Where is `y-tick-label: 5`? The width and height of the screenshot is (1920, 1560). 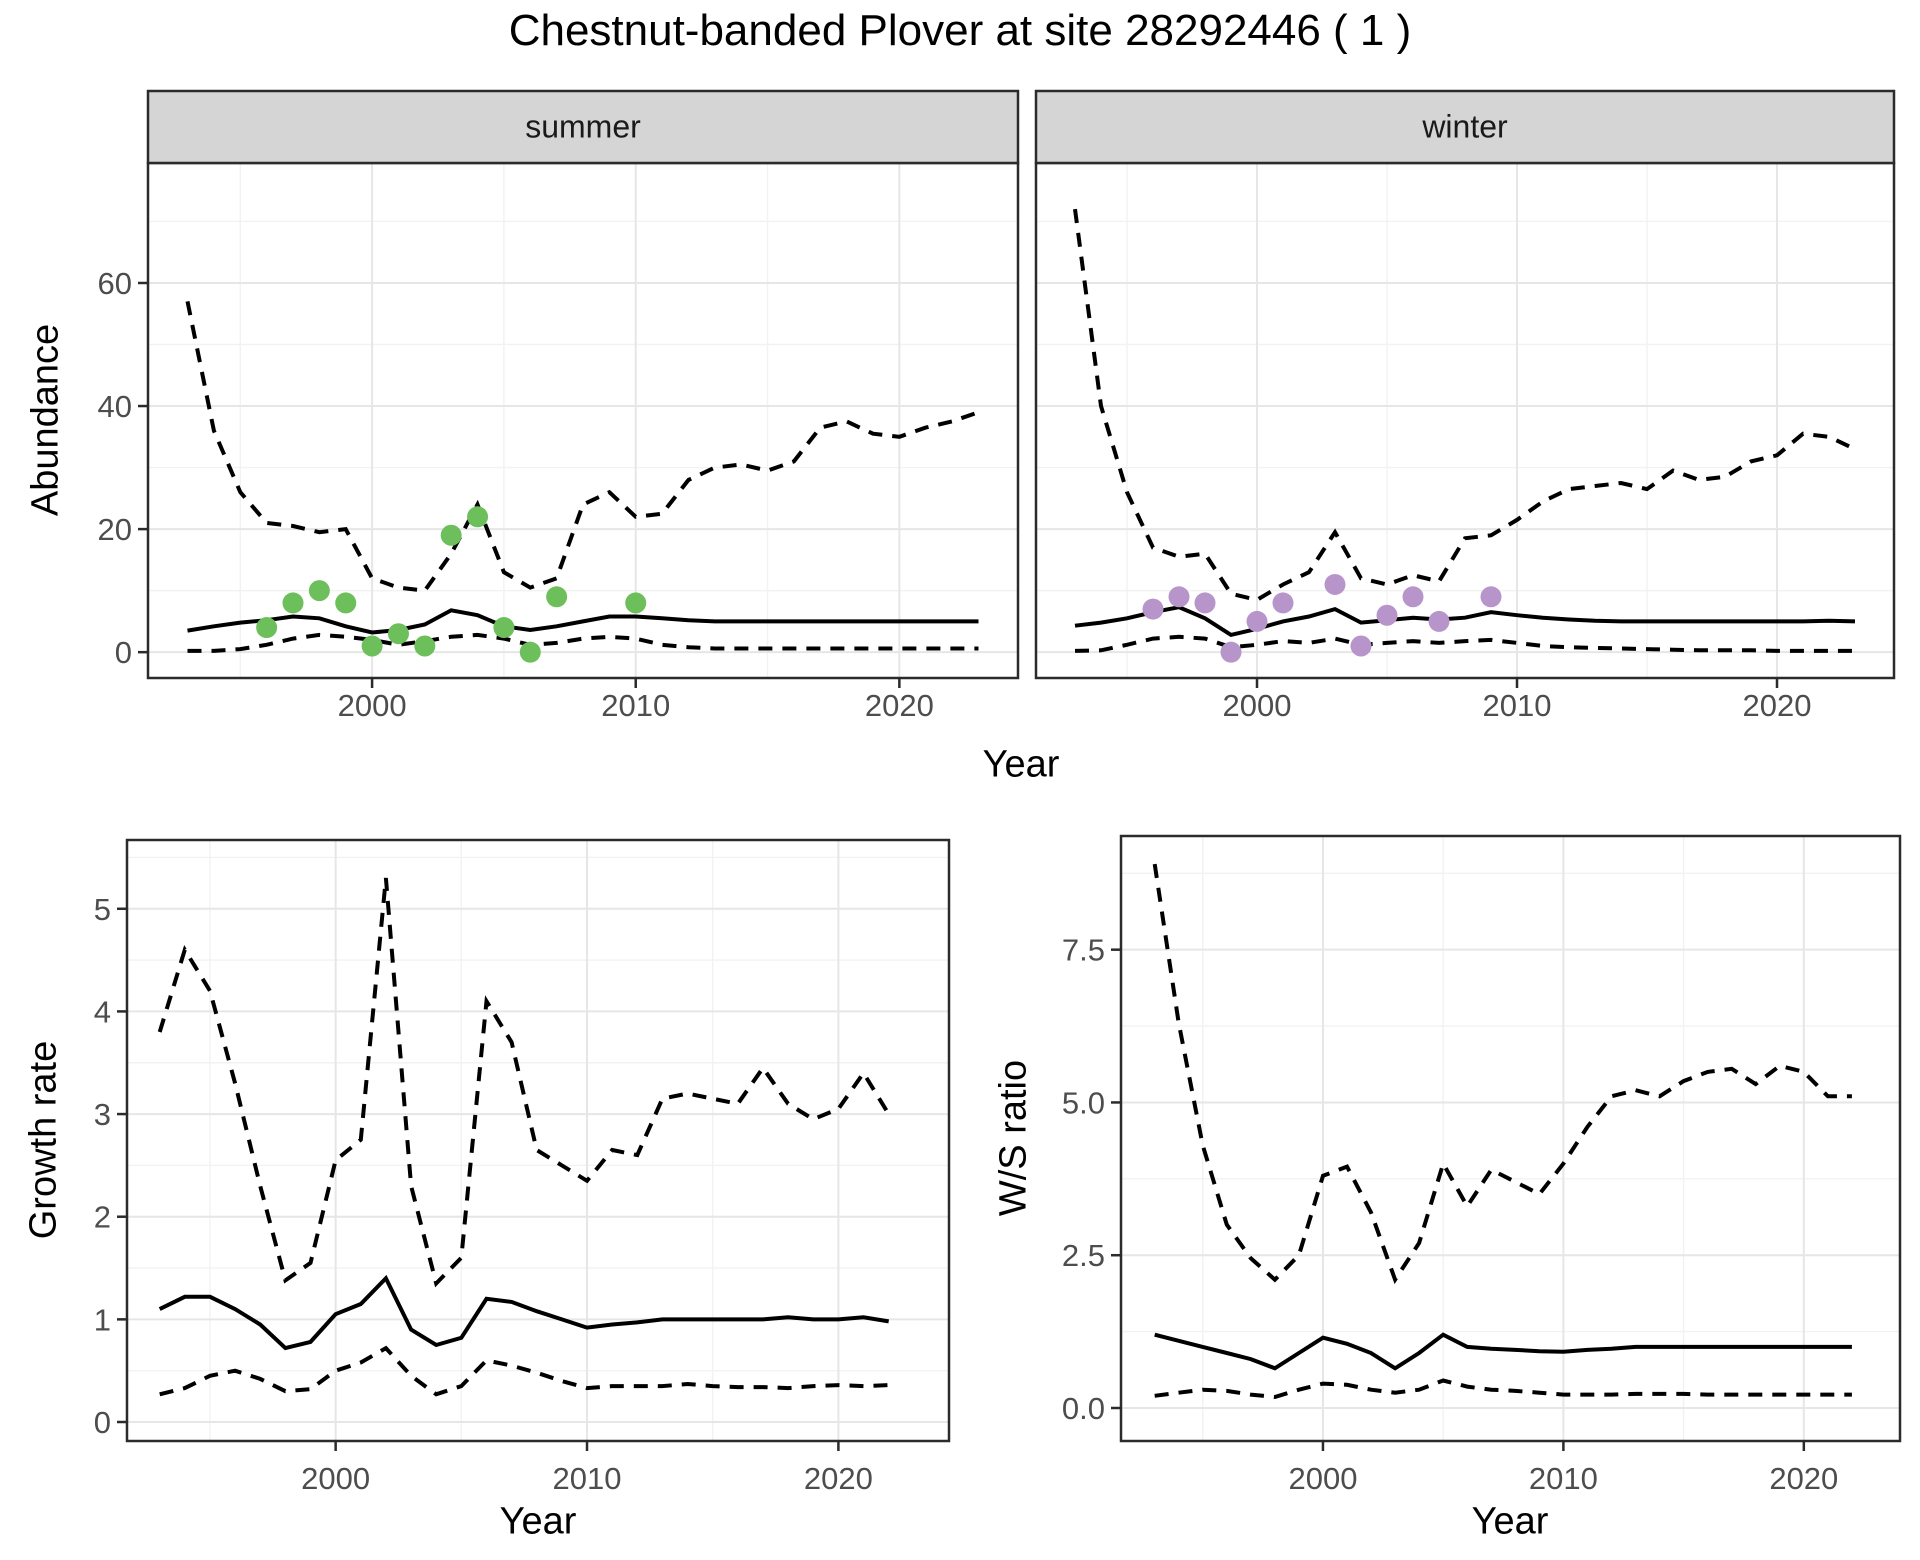 y-tick-label: 5 is located at coordinates (102, 909).